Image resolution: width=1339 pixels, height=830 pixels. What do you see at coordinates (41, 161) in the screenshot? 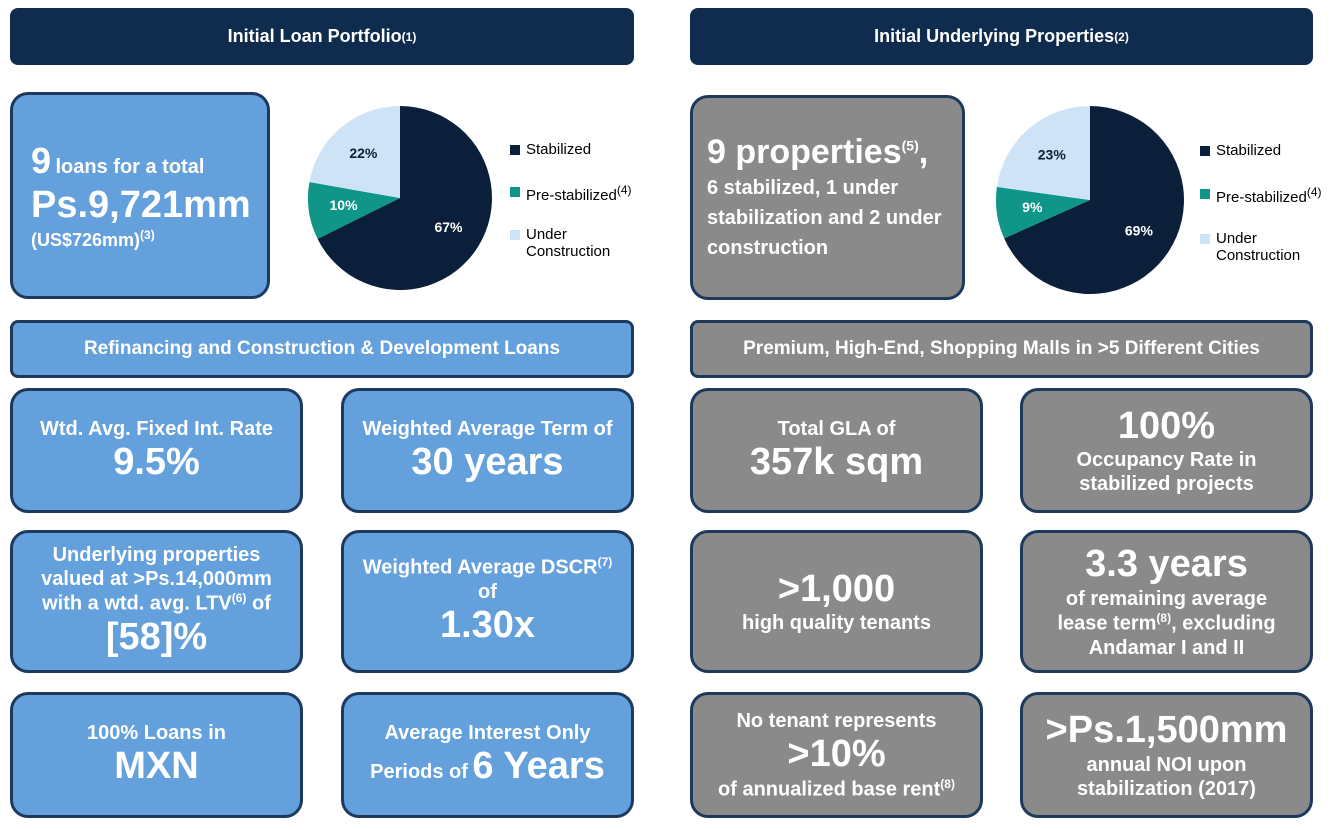
I see `summary-count: 9` at bounding box center [41, 161].